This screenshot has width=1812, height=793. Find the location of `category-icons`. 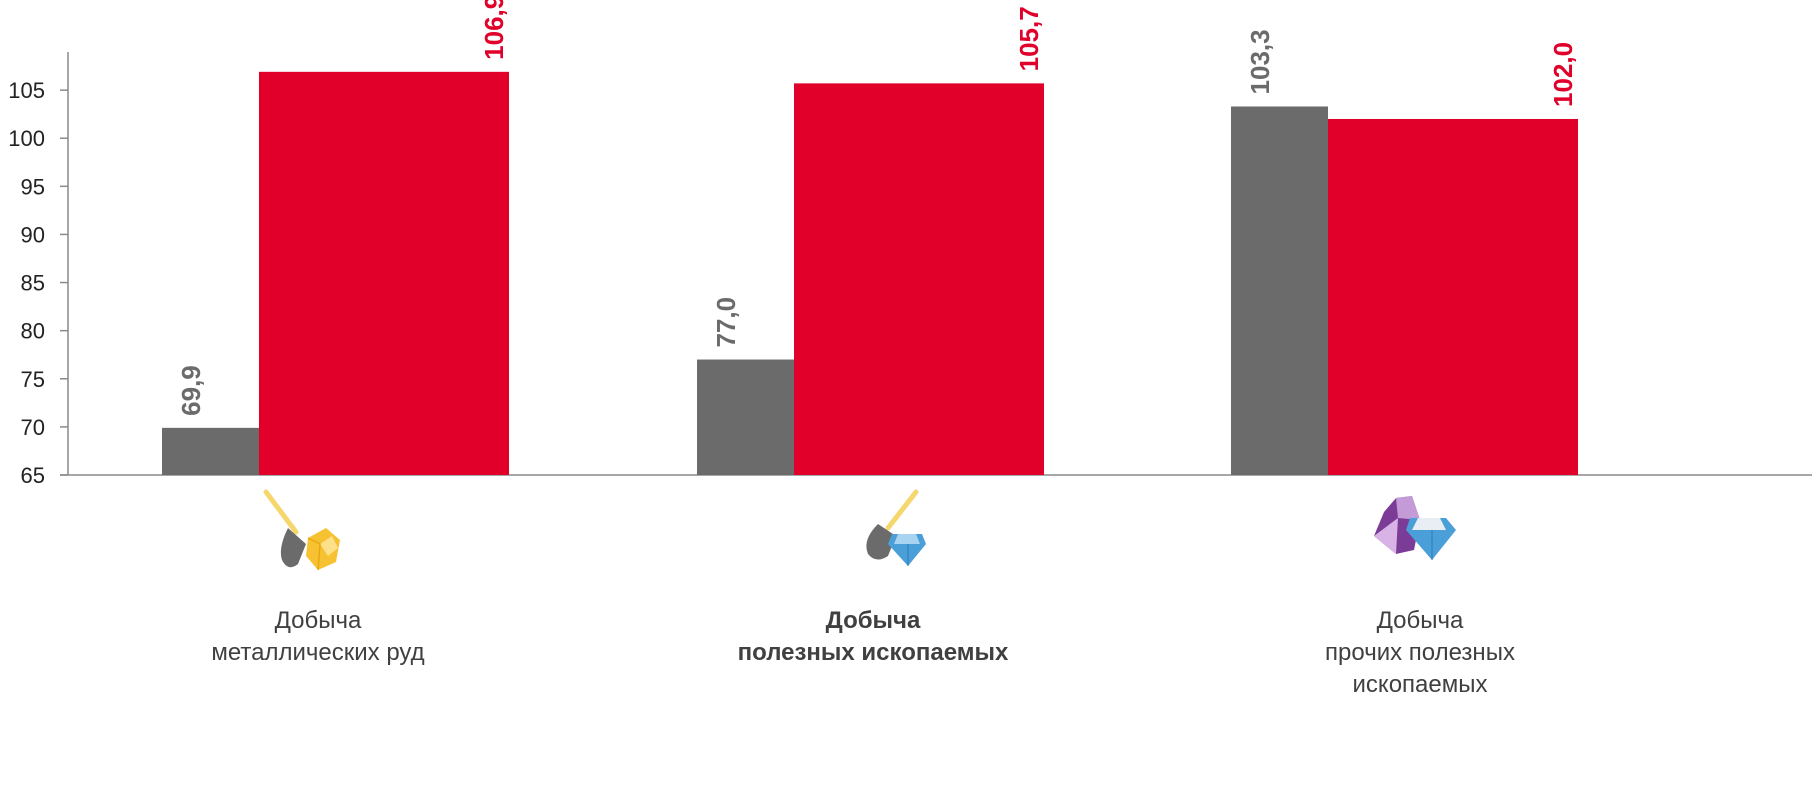

category-icons is located at coordinates (859, 530).